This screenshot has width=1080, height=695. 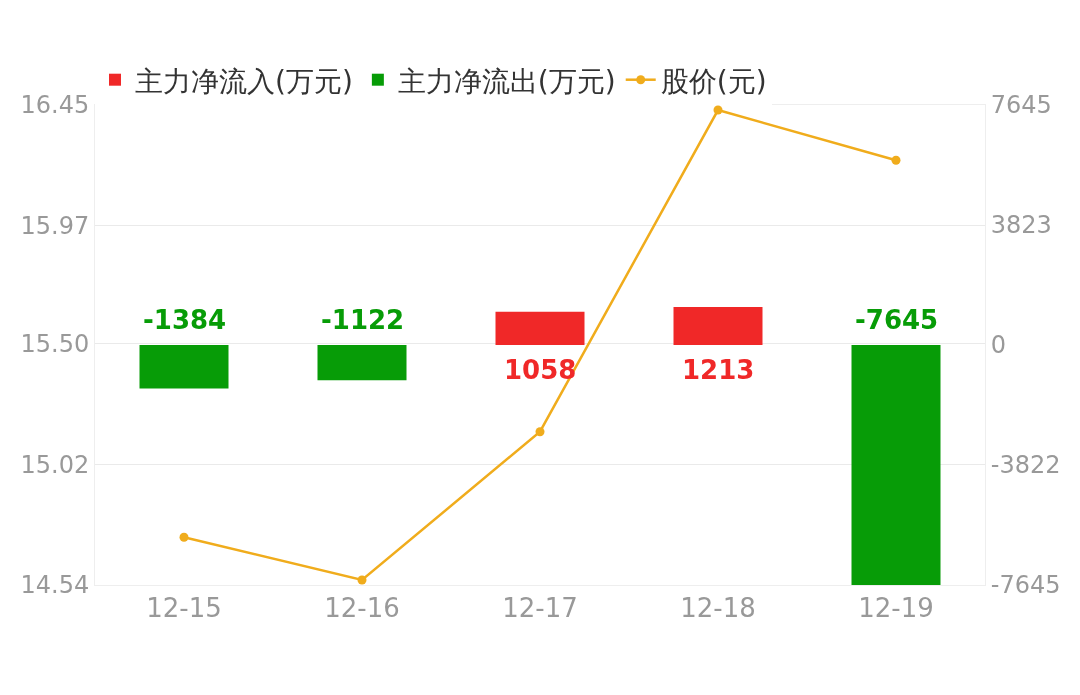 What do you see at coordinates (896, 608) in the screenshot?
I see `x-tick-label: 12-19` at bounding box center [896, 608].